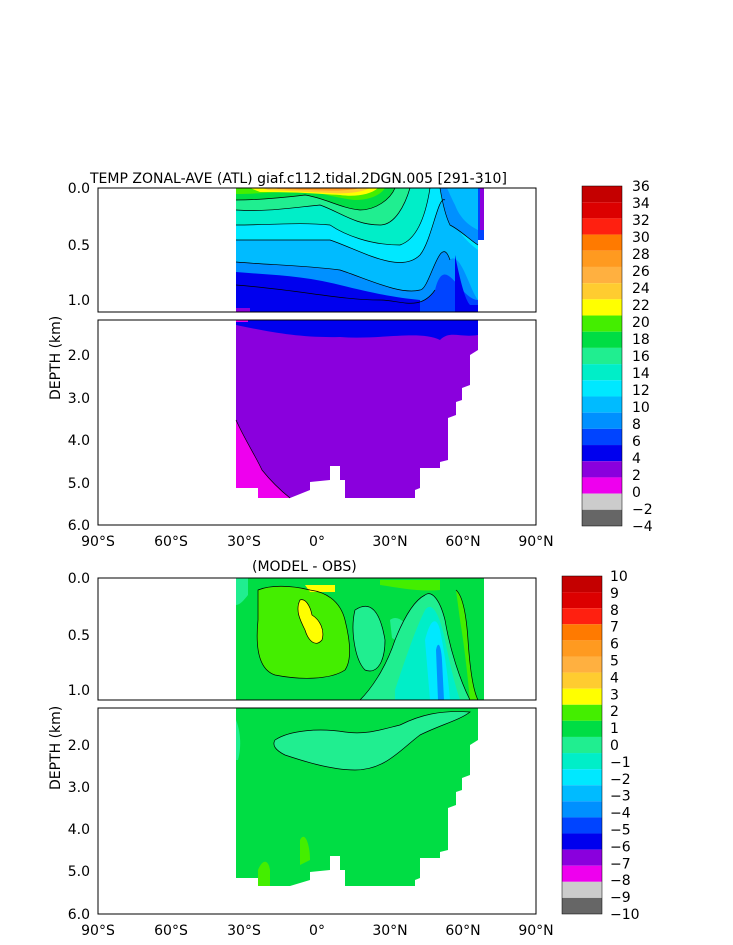 The image size is (733, 945). I want to click on bottom-xtick: 60°N, so click(462, 931).